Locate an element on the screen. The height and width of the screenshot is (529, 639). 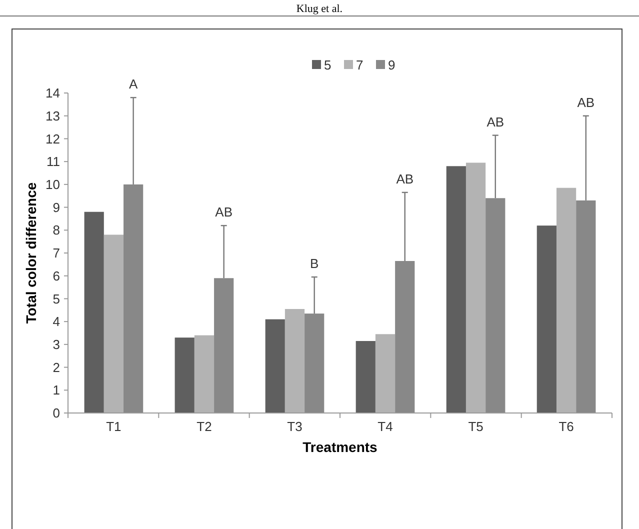
legend-label: 5 is located at coordinates (328, 65).